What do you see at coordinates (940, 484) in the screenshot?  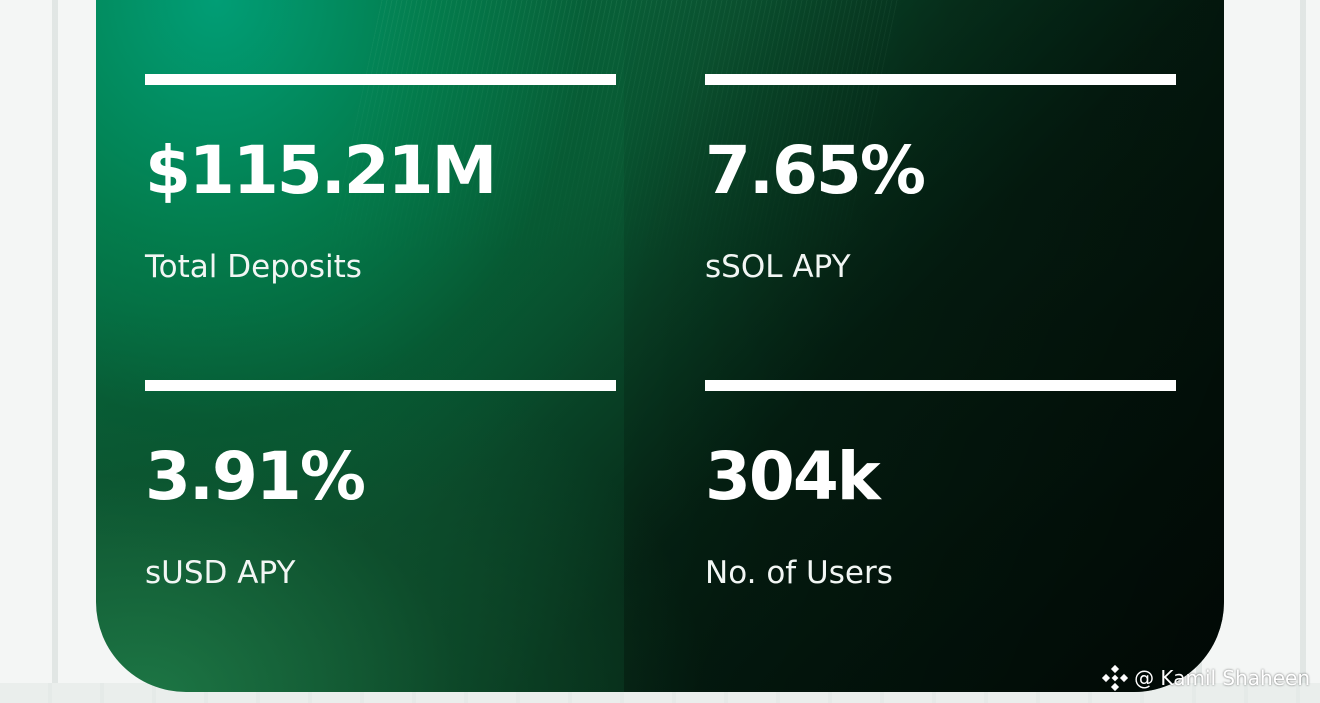 I see `stat-number-of-users: 304k No. of Users` at bounding box center [940, 484].